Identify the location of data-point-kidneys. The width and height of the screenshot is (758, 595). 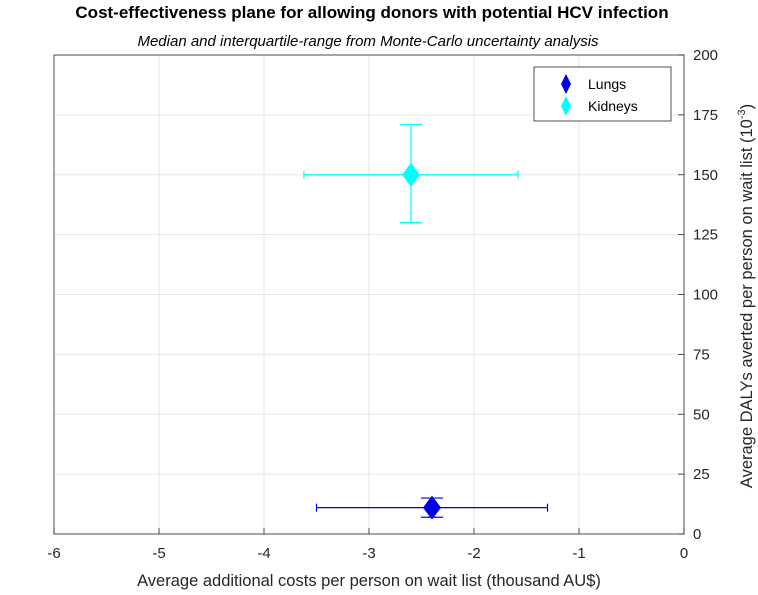
(411, 174).